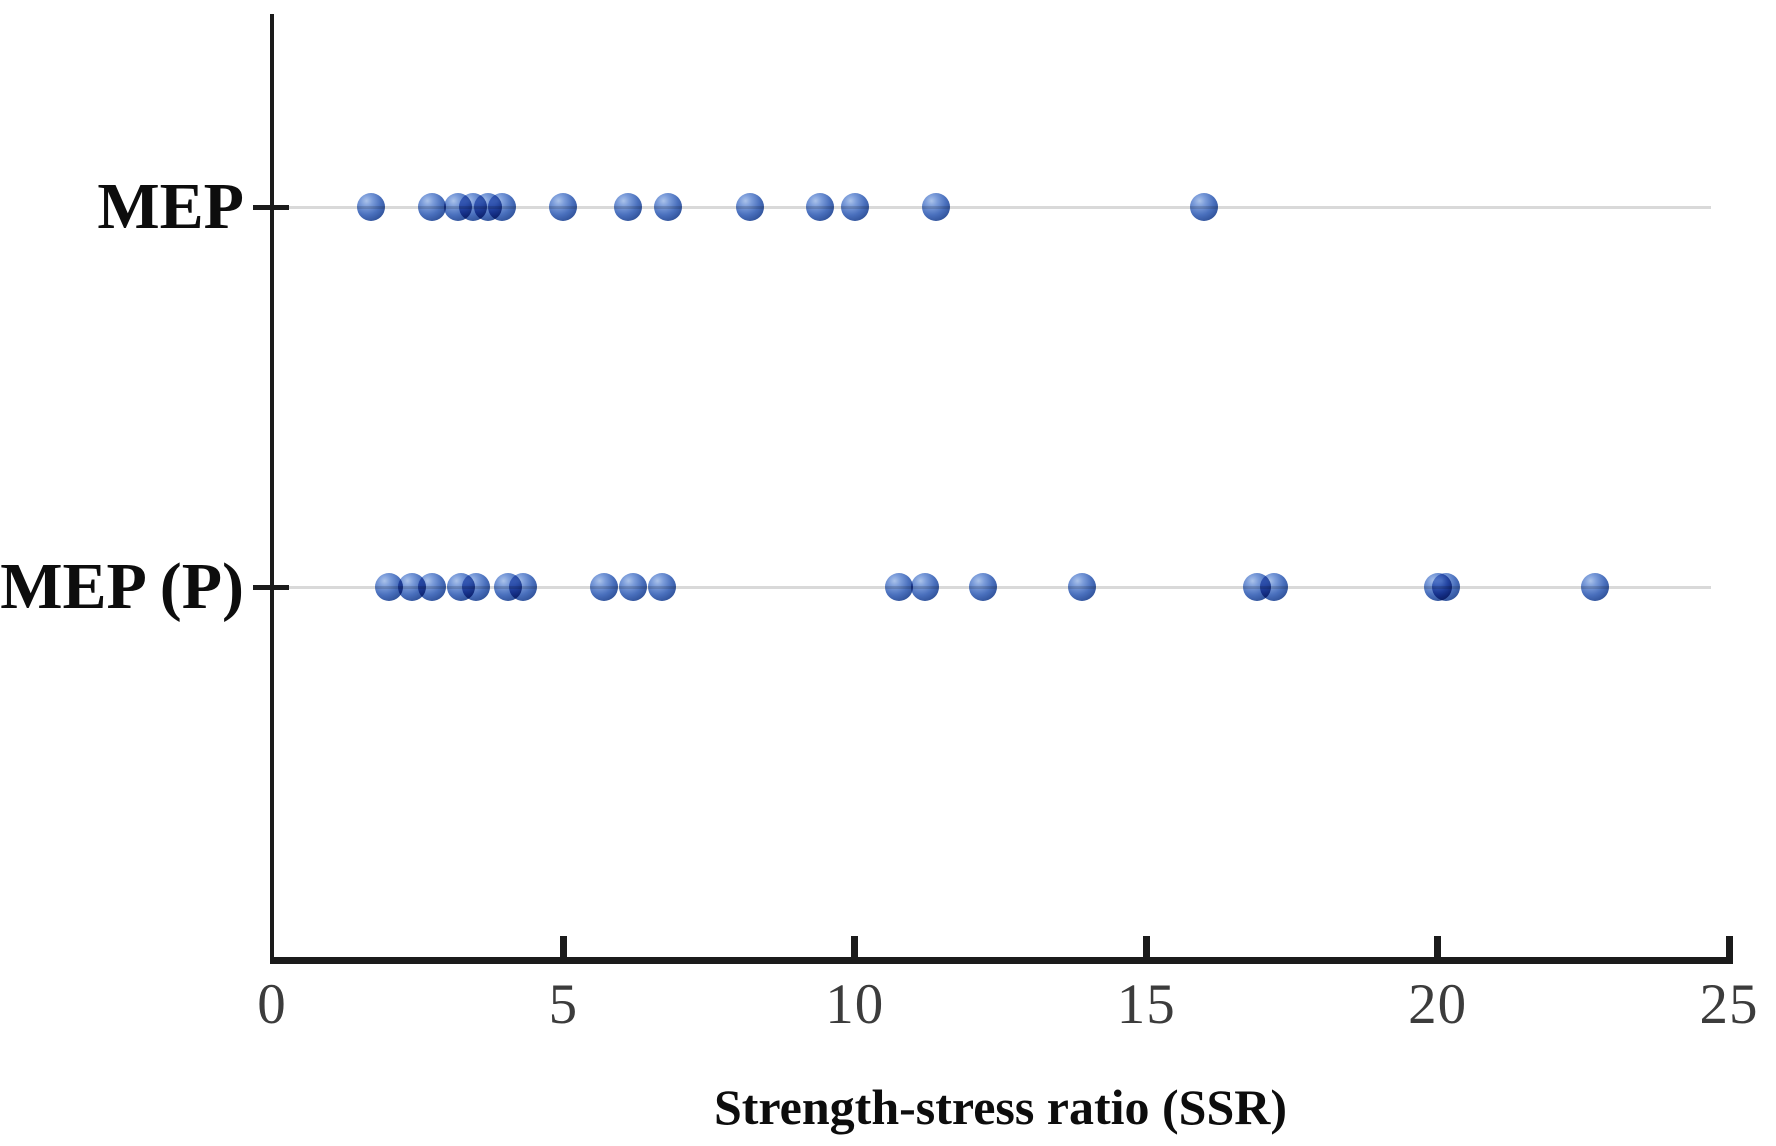  What do you see at coordinates (1146, 1004) in the screenshot?
I see `x-tick-label: 15` at bounding box center [1146, 1004].